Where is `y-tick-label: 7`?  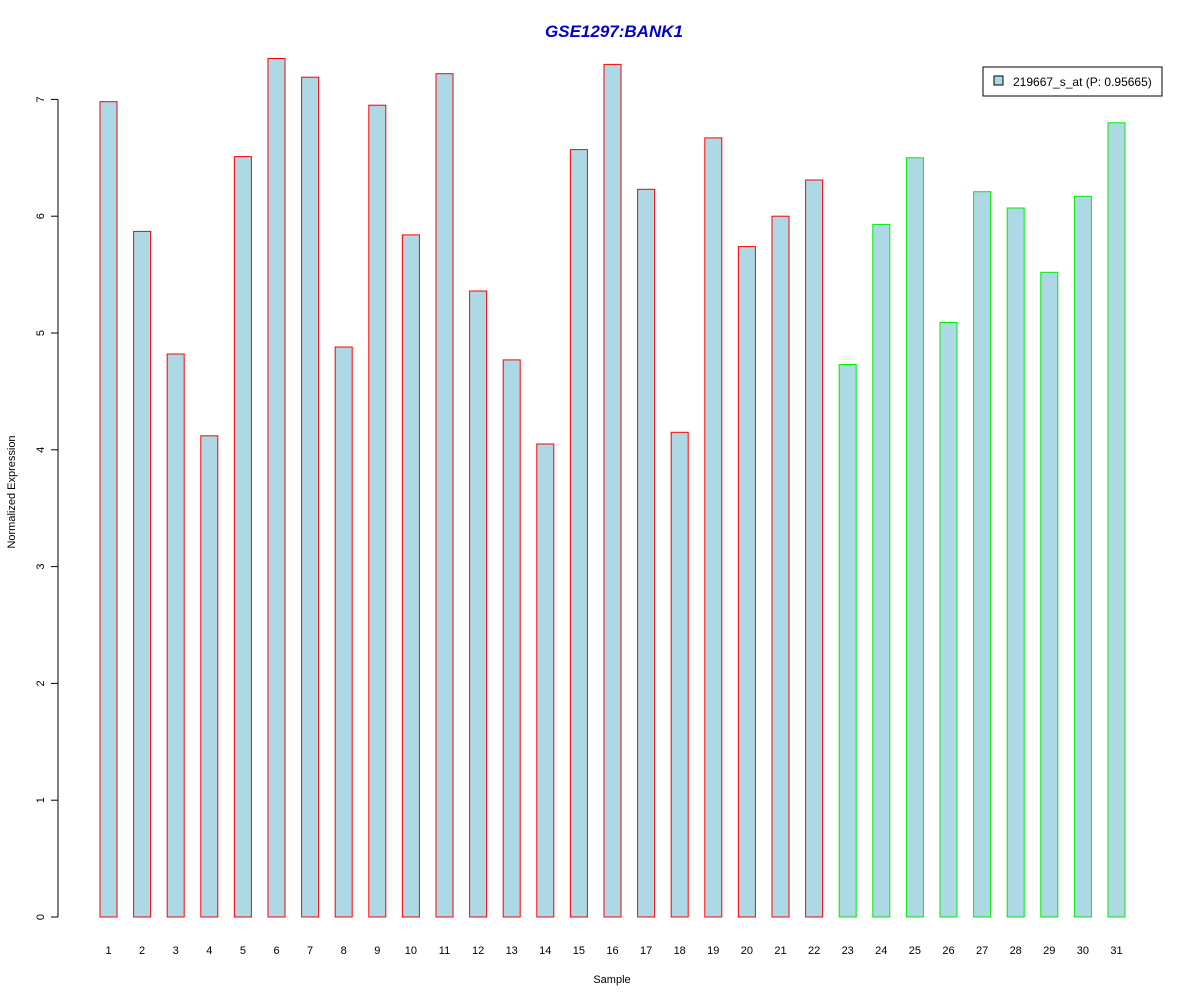
y-tick-label: 7 is located at coordinates (41, 99).